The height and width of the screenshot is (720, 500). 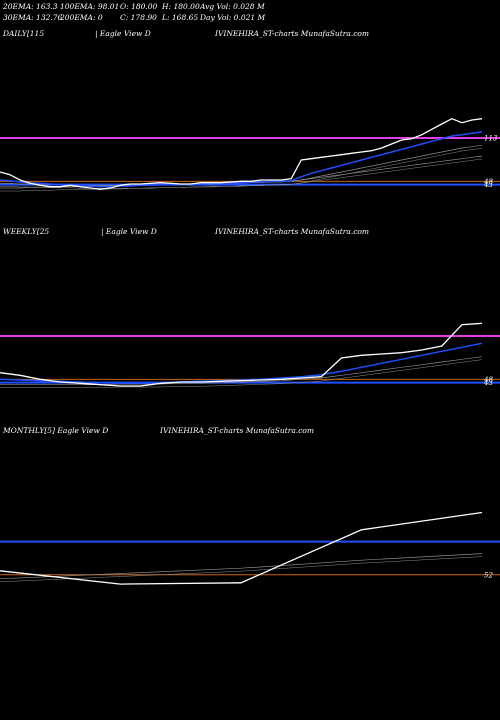 What do you see at coordinates (488, 380) in the screenshot?
I see `panel-1-tick-label: 48` at bounding box center [488, 380].